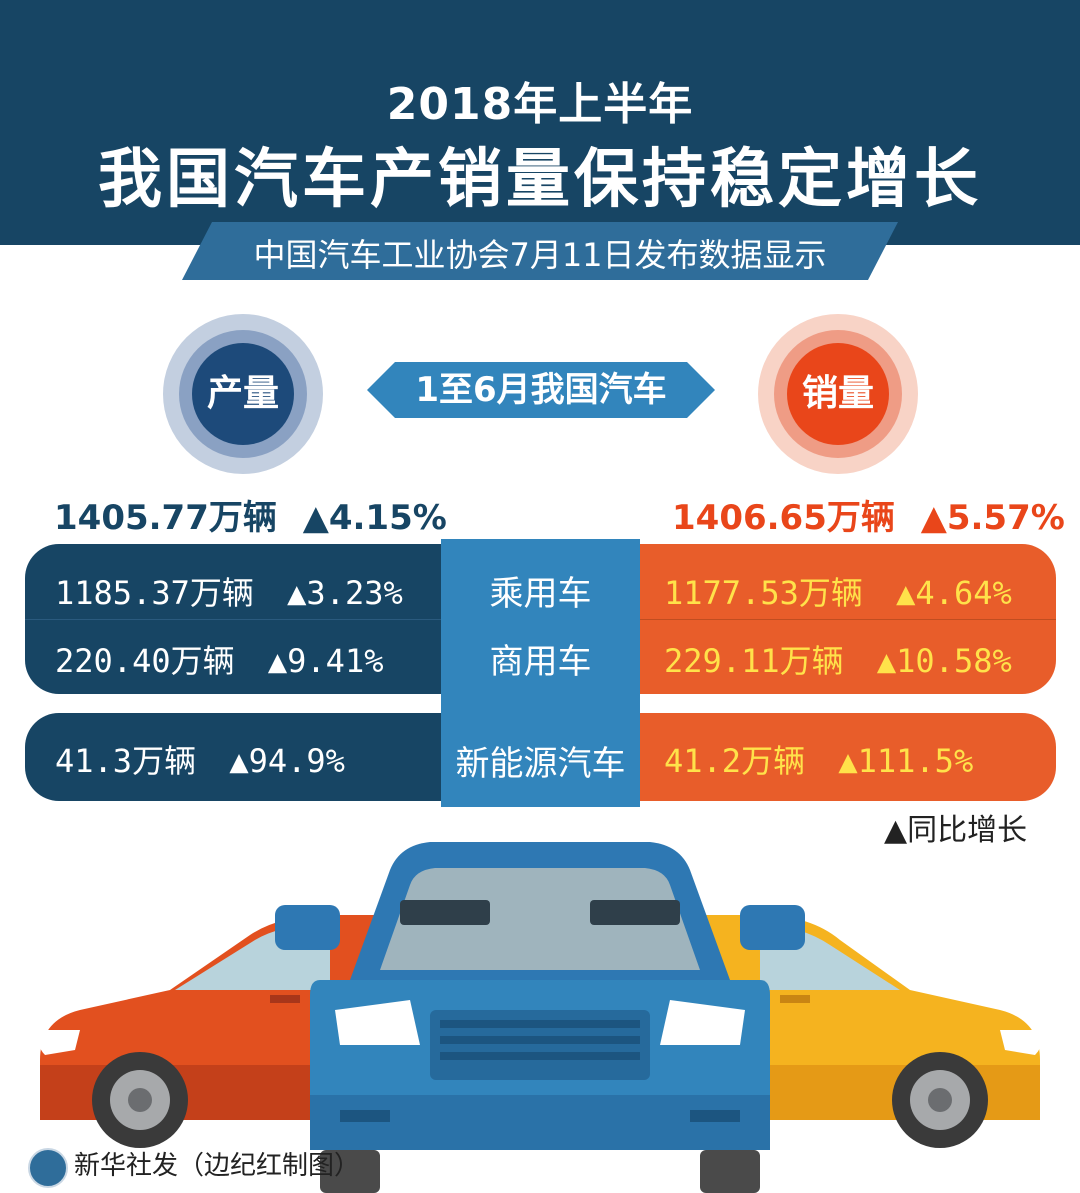 The image size is (1080, 1193). I want to click on sales-growth: ▲4.64%, so click(954, 593).